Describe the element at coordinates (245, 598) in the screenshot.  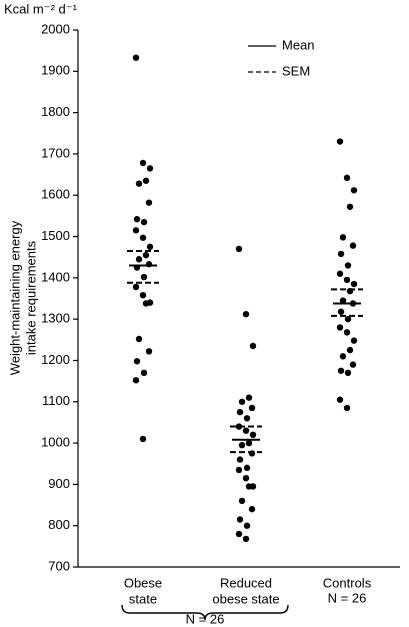
I see `x-tick-label: obese state` at that location.